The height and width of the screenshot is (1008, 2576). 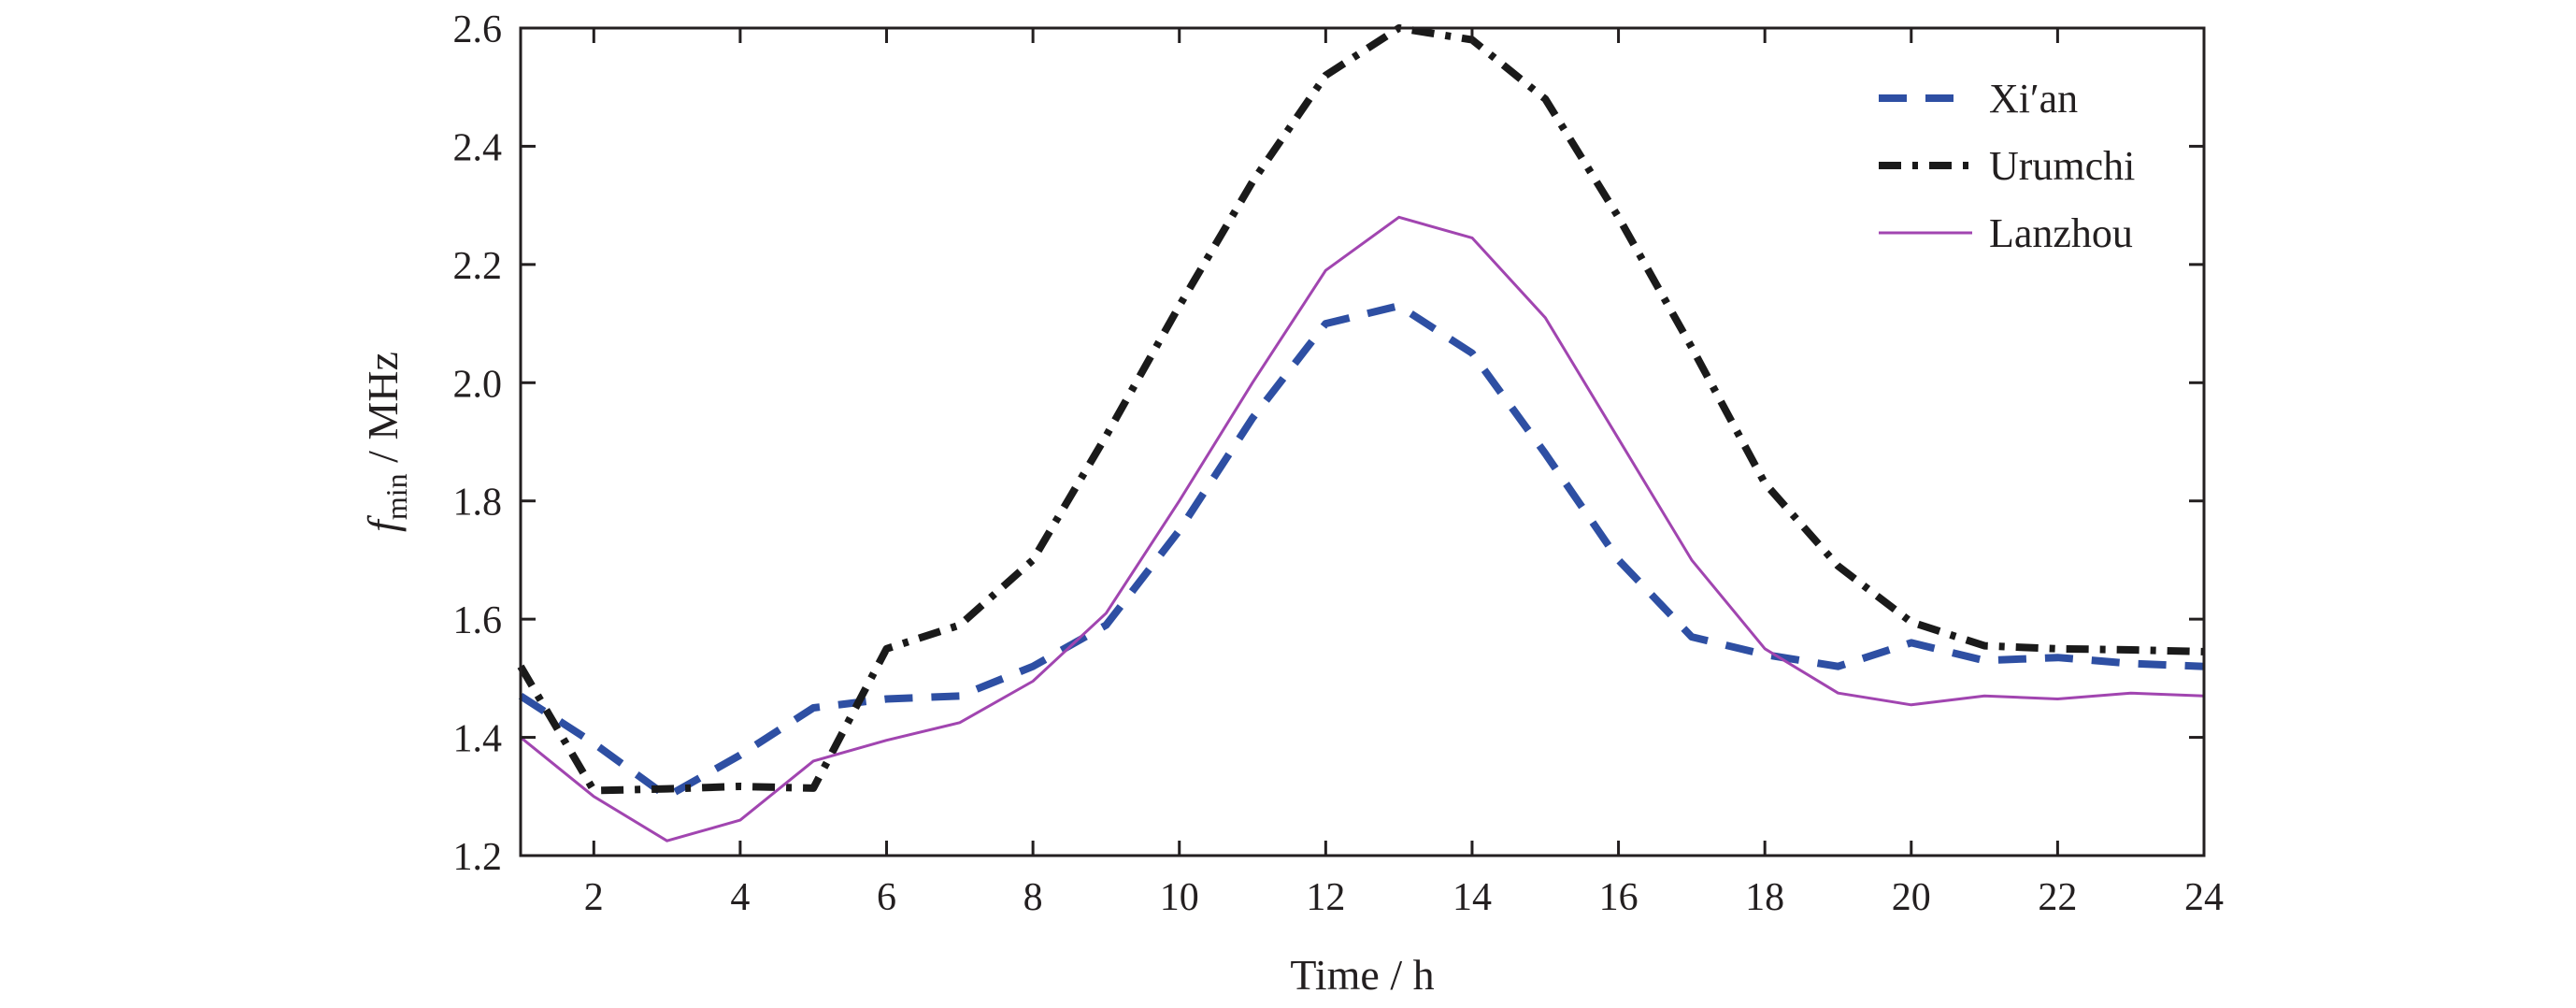 I want to click on y-axis-title: fmin / MHz, so click(x=386, y=442).